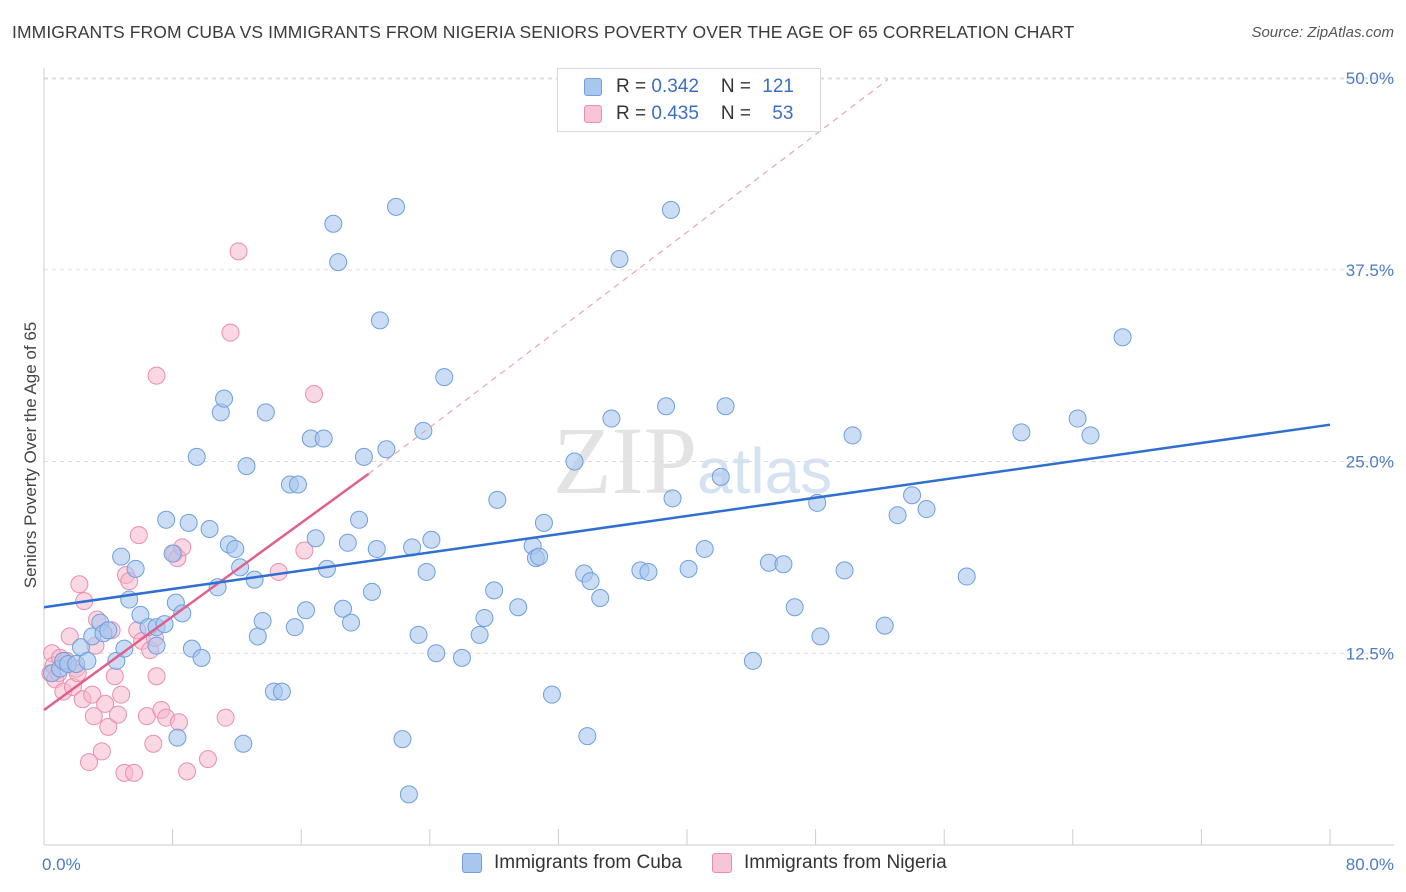 The width and height of the screenshot is (1406, 892). What do you see at coordinates (206, 592) in the screenshot?
I see `nigeria-trend-line` at bounding box center [206, 592].